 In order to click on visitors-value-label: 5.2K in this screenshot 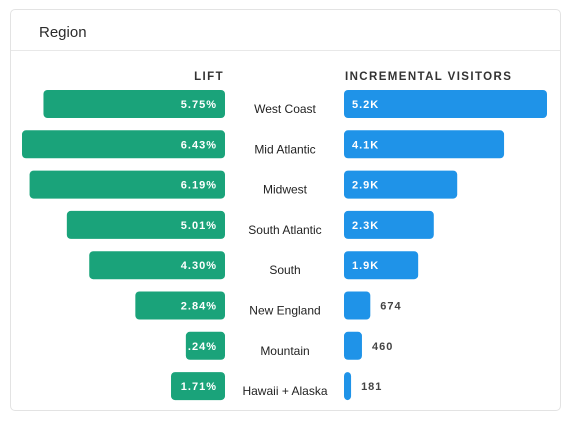, I will do `click(365, 105)`.